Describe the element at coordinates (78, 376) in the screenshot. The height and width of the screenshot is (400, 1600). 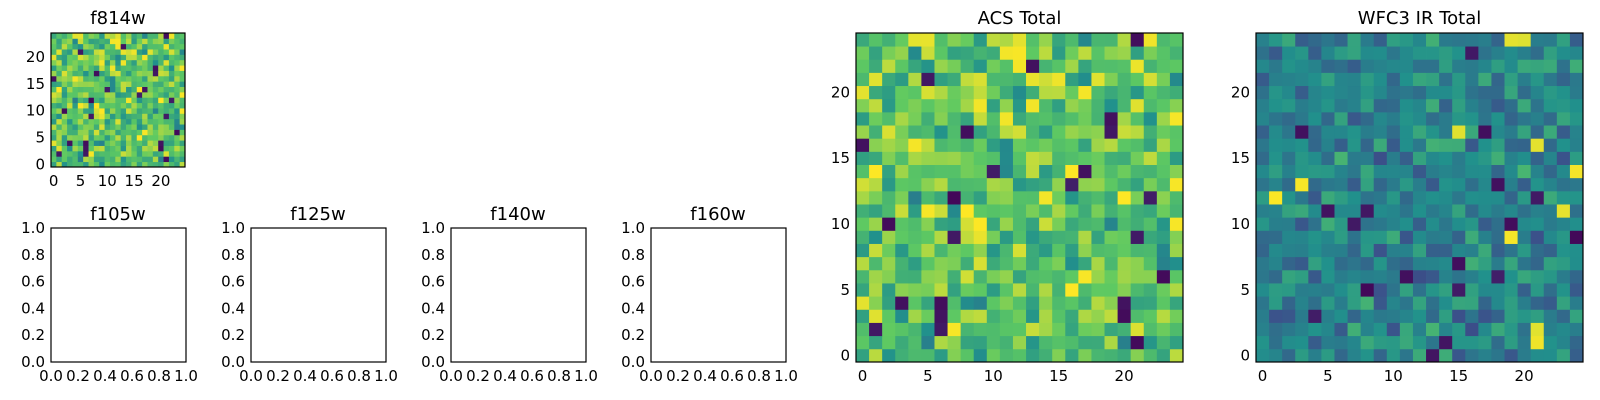
I see `x-tick-label: 0.2` at that location.